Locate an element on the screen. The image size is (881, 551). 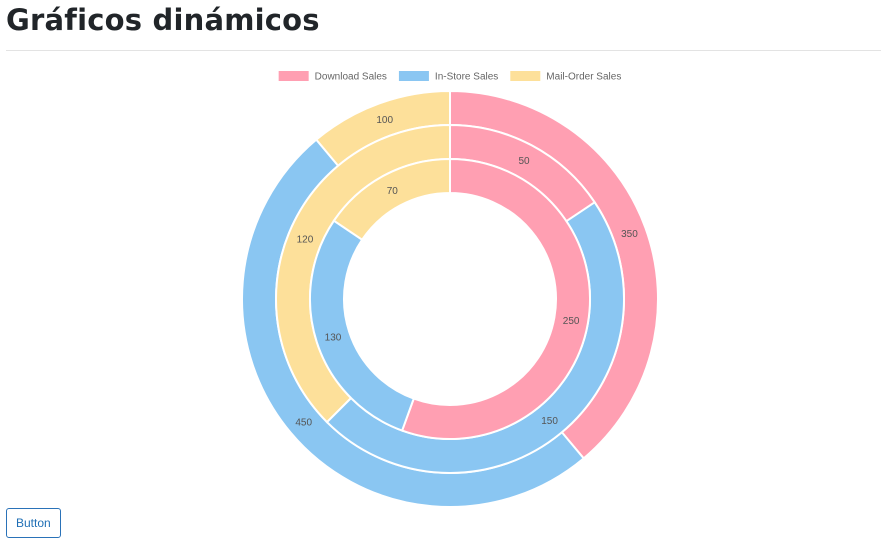
legend-item-download-sales: Download Sales is located at coordinates (332, 77).